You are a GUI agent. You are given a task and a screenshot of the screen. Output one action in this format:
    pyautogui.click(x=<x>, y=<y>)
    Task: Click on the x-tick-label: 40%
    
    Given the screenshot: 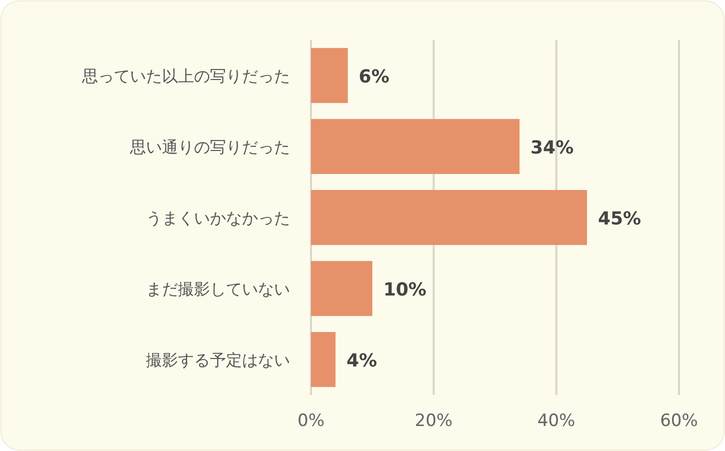 What is the action you would take?
    pyautogui.click(x=556, y=421)
    